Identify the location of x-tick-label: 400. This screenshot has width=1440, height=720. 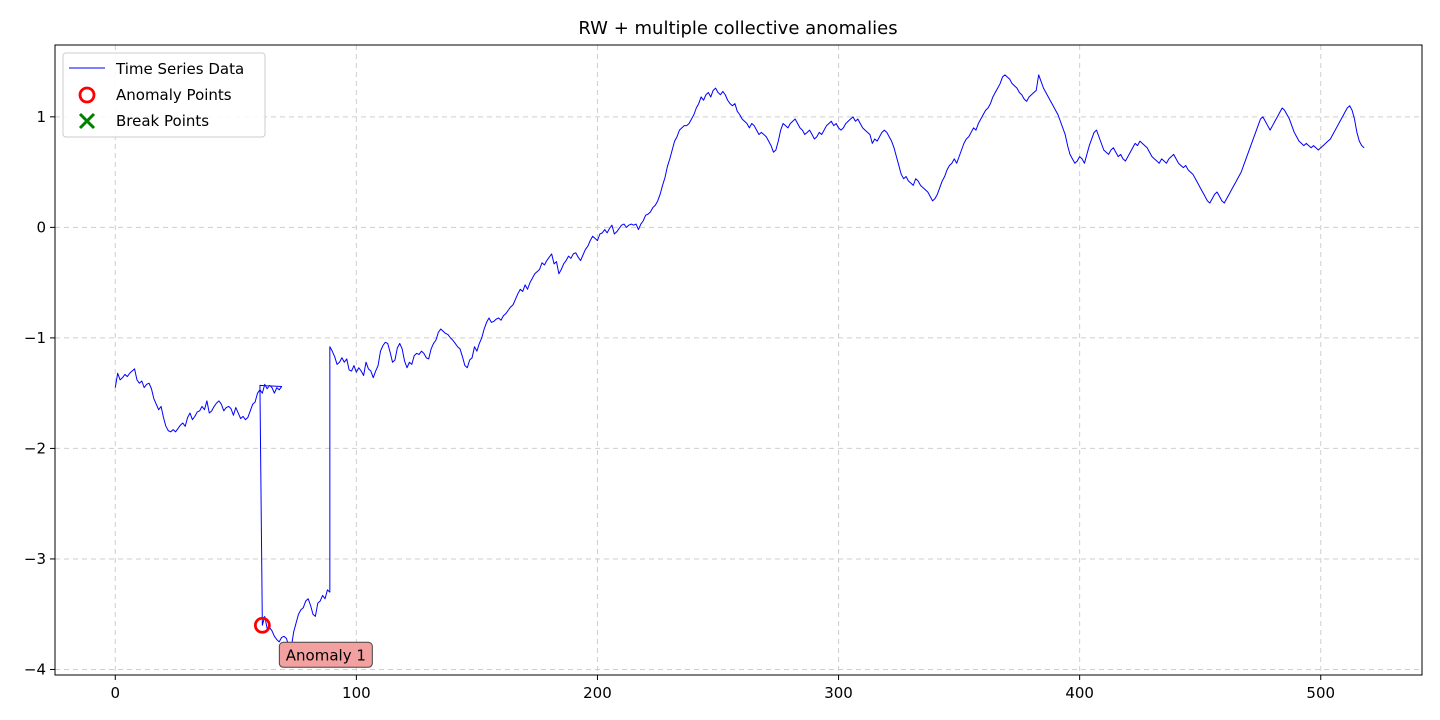
(1079, 693).